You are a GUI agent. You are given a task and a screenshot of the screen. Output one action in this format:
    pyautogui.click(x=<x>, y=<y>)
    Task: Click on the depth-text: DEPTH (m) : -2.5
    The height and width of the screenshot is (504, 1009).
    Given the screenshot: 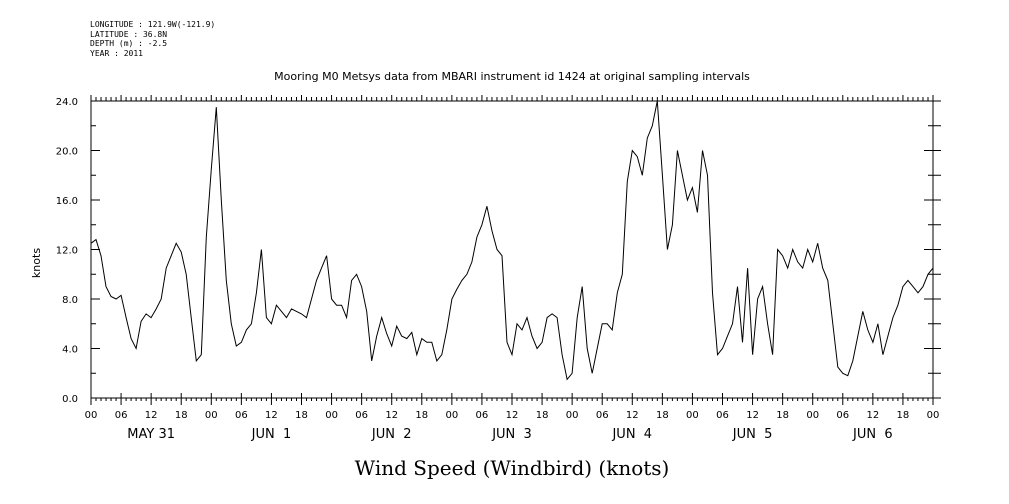 What is the action you would take?
    pyautogui.click(x=129, y=43)
    